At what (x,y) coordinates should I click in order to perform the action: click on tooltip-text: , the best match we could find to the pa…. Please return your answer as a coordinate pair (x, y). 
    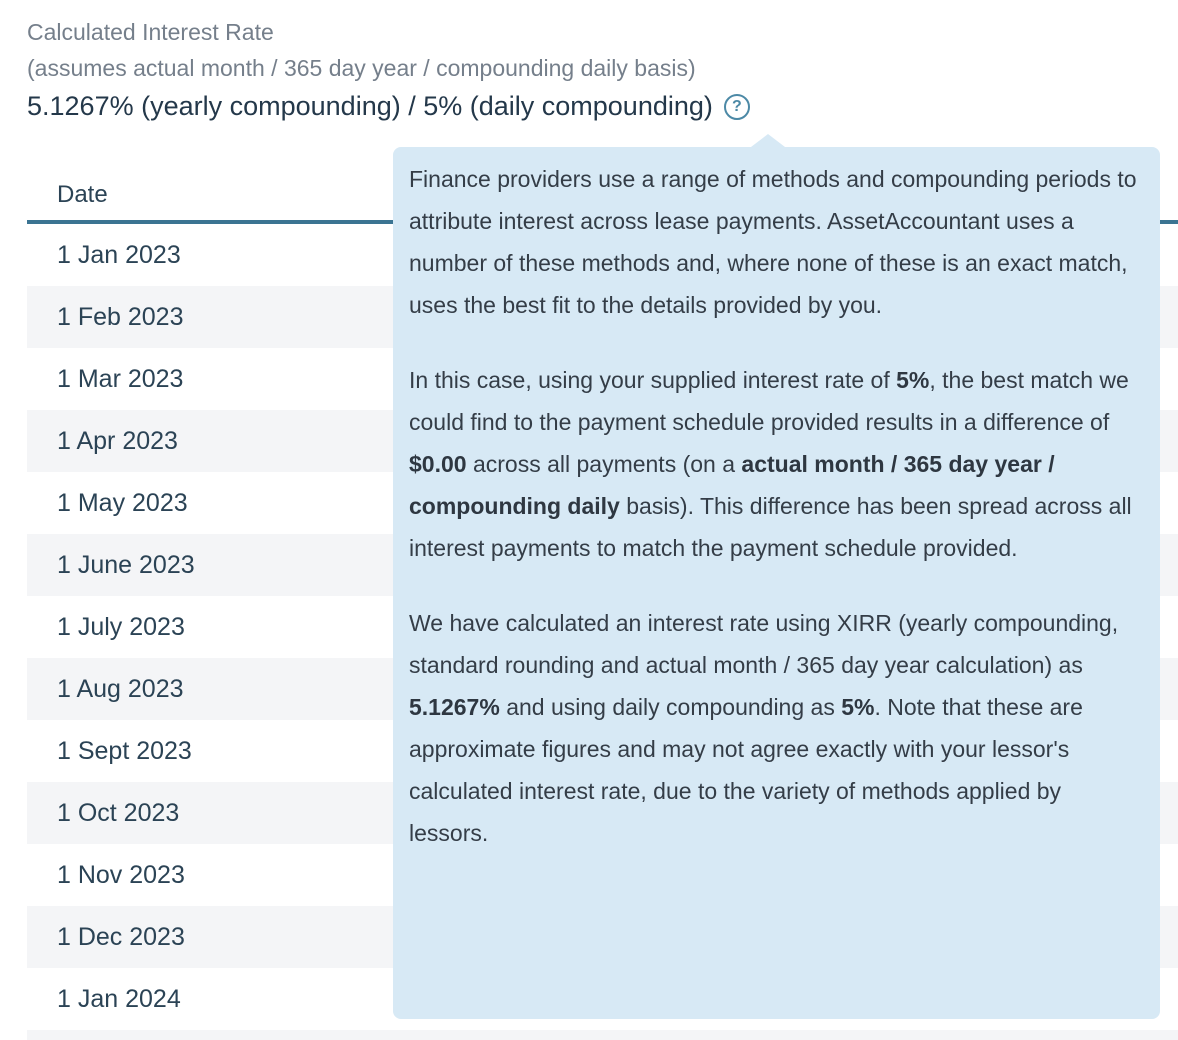
    Looking at the image, I should click on (769, 401).